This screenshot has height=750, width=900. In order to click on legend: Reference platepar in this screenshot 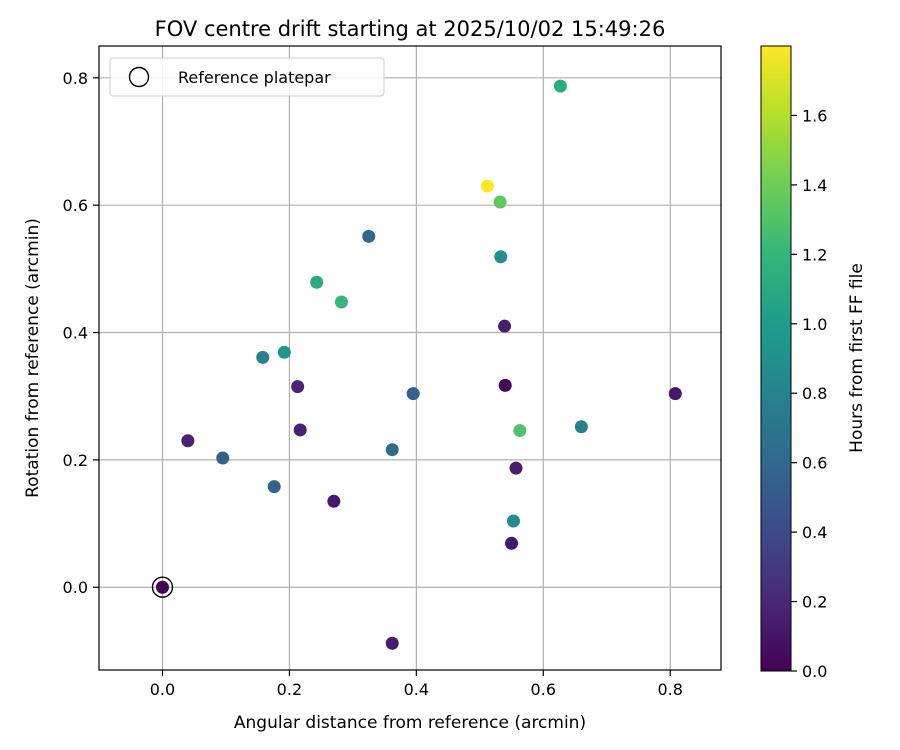, I will do `click(247, 77)`.